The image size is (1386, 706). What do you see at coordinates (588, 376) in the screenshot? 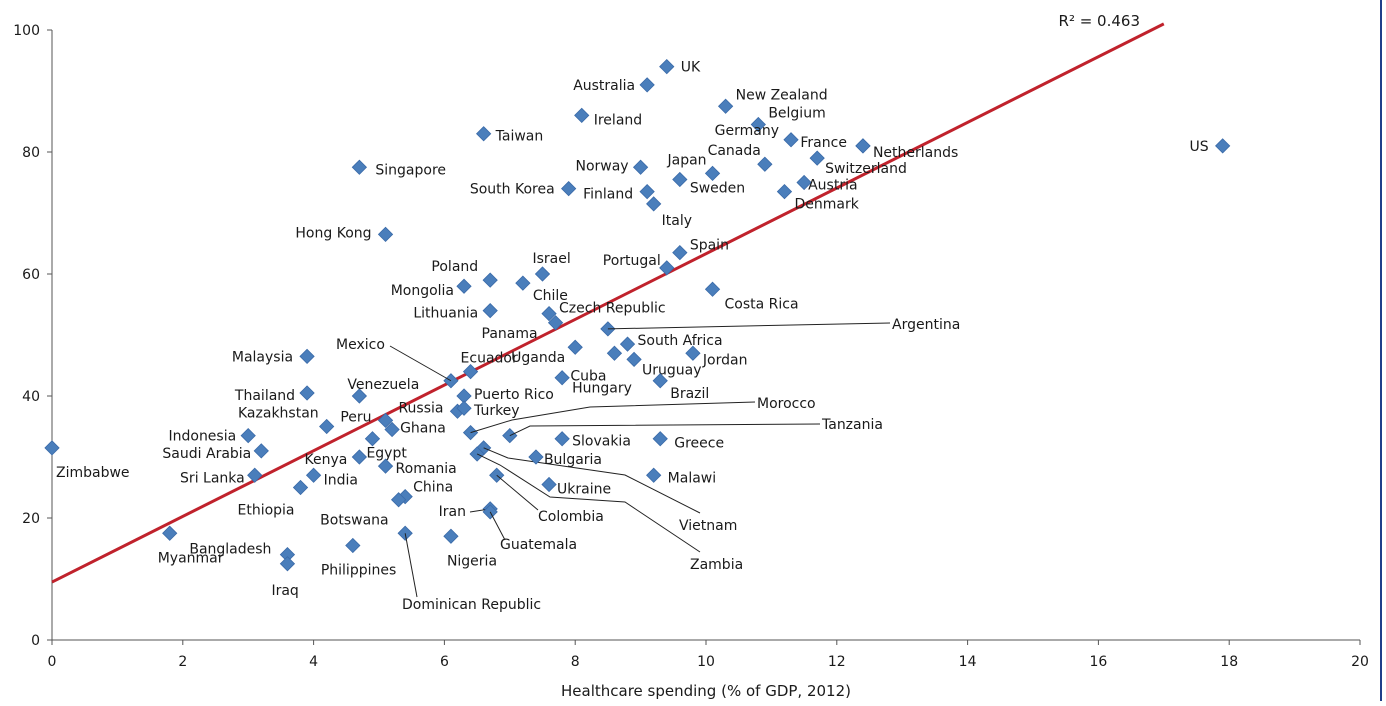
I see `point-label: Cuba` at bounding box center [588, 376].